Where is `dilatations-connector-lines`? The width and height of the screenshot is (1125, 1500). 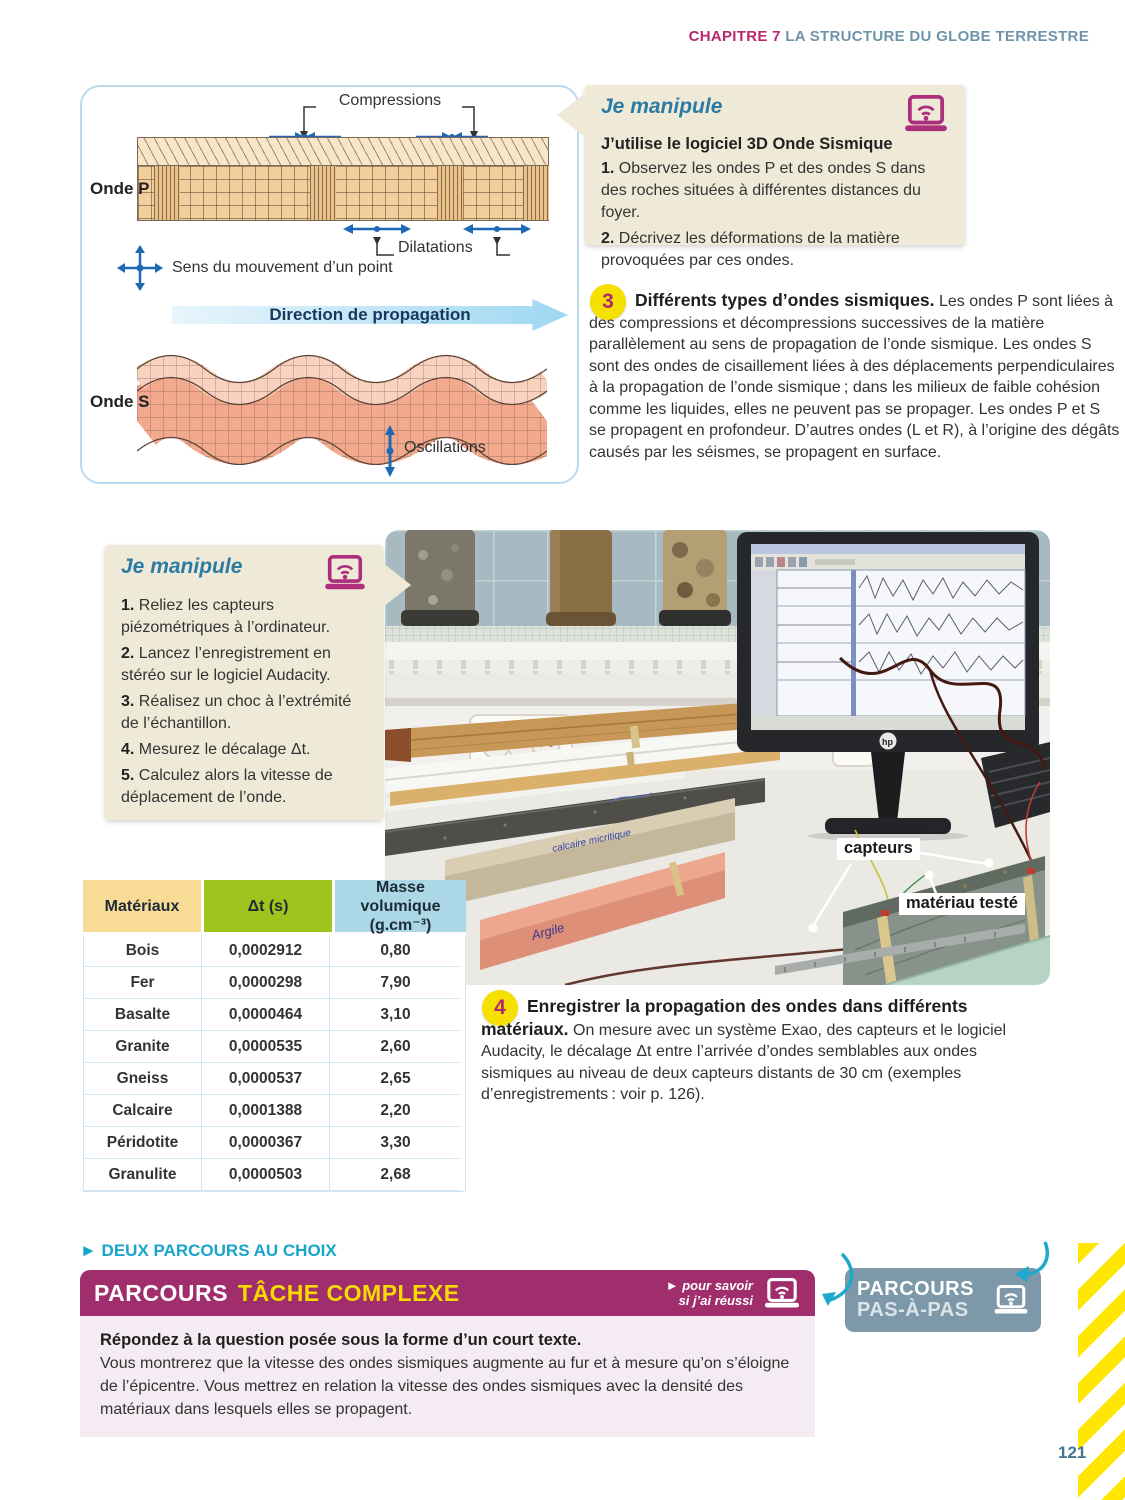 dilatations-connector-lines is located at coordinates (441, 246).